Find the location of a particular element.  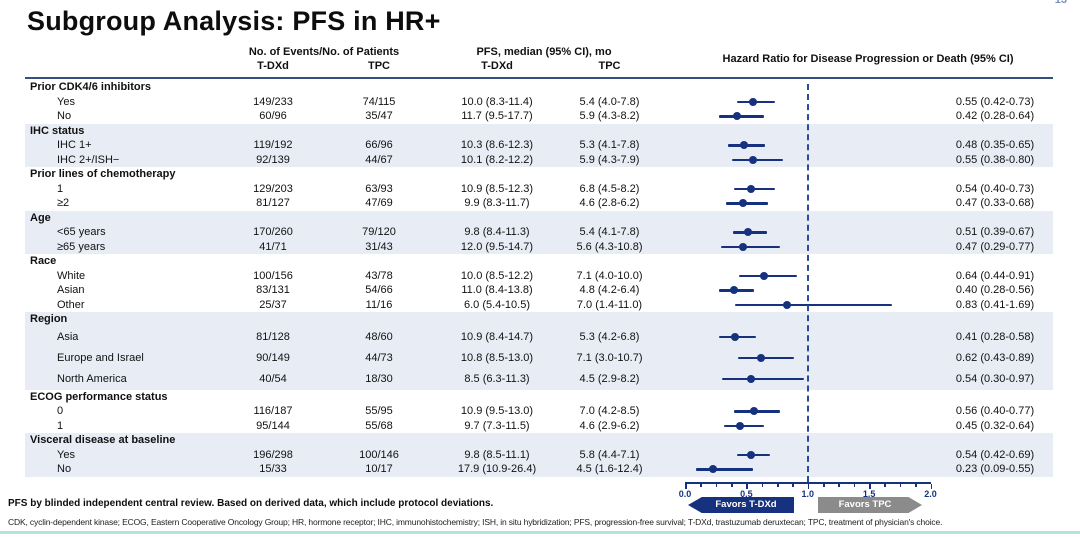

events-tpc-value: 66/96 is located at coordinates (379, 145).